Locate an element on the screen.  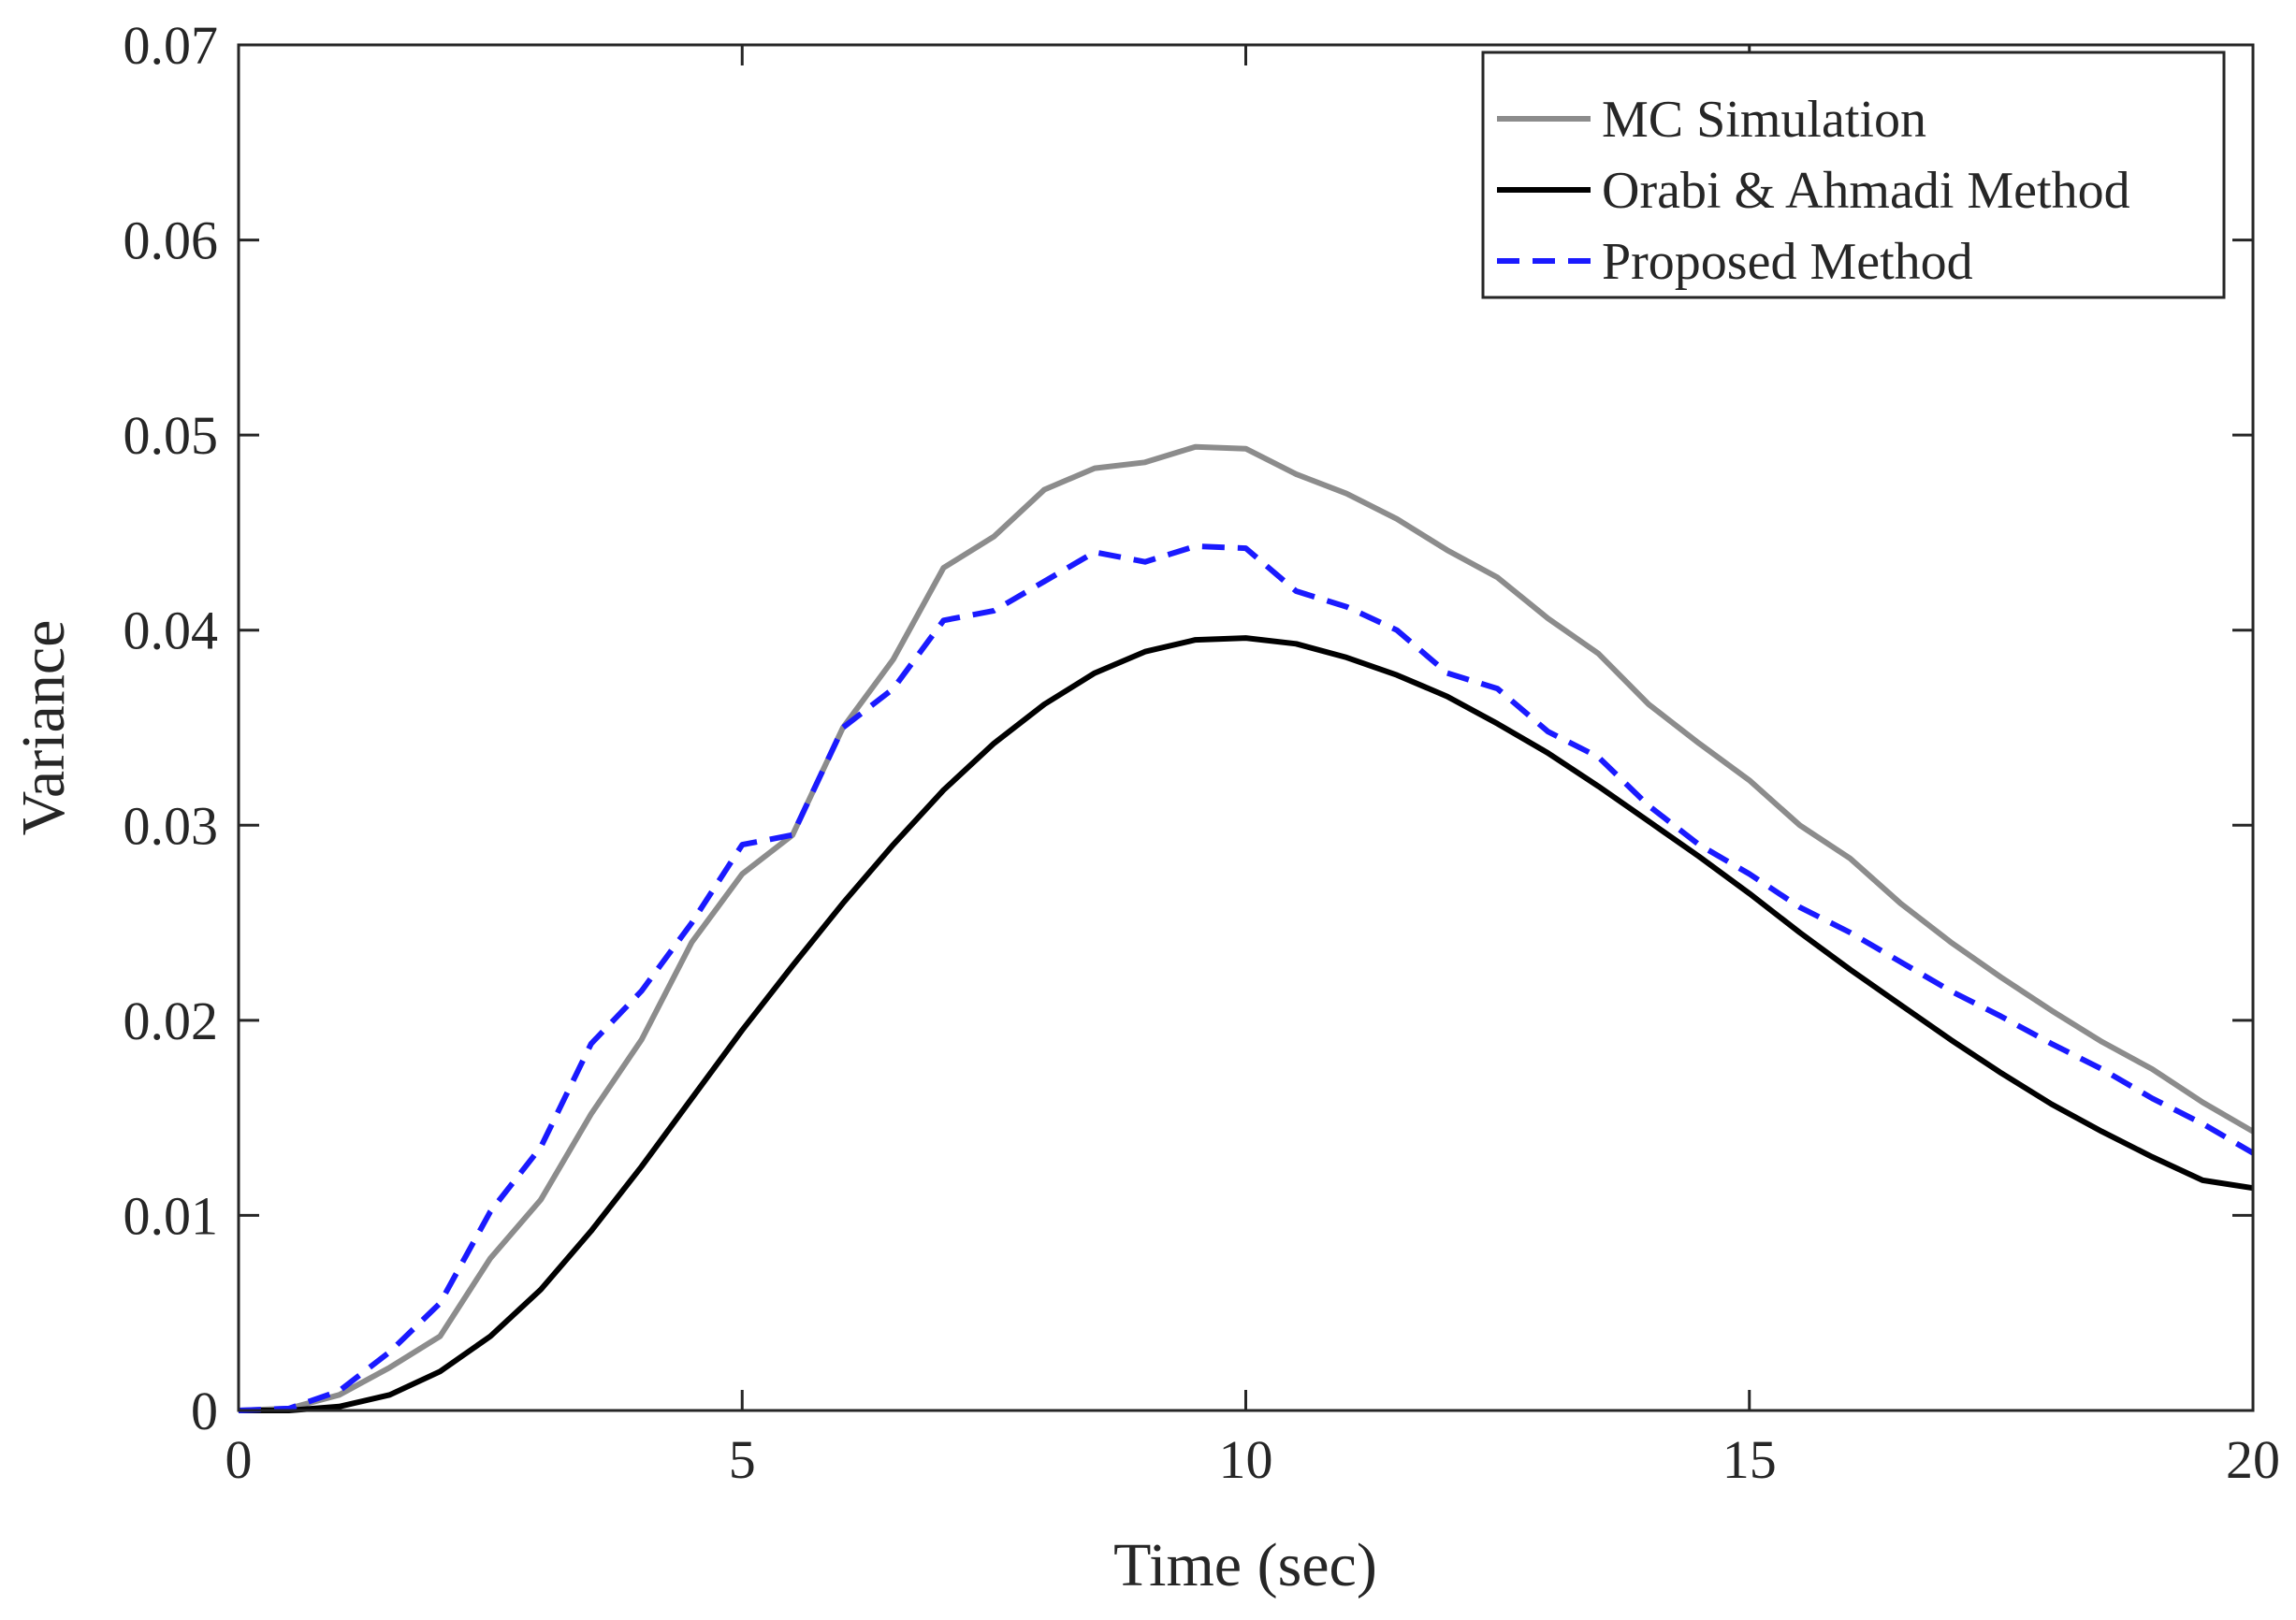
x-tick-label: 5 is located at coordinates (742, 1459).